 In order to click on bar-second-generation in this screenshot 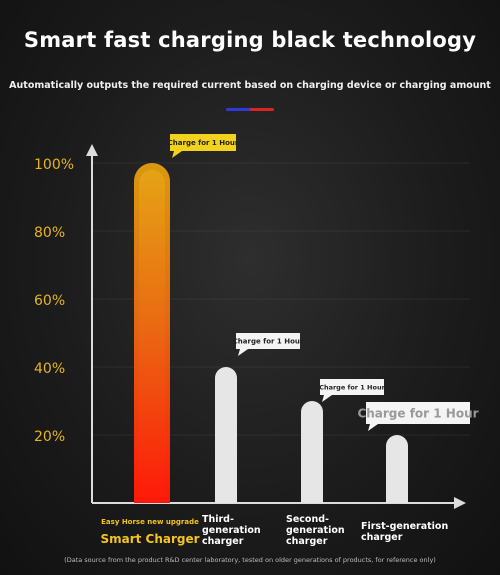, I will do `click(312, 452)`.